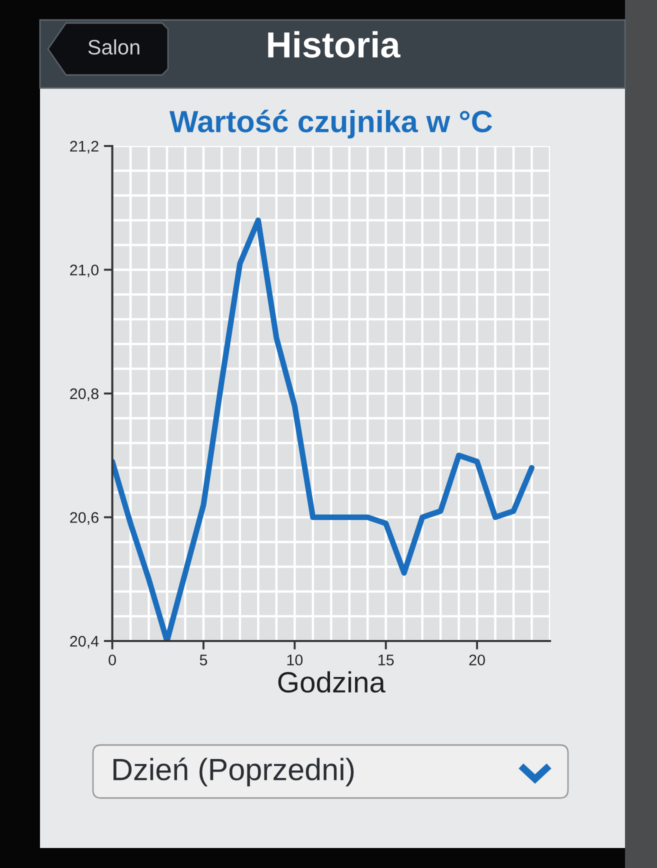  I want to click on x-tick-label: 0, so click(112, 660).